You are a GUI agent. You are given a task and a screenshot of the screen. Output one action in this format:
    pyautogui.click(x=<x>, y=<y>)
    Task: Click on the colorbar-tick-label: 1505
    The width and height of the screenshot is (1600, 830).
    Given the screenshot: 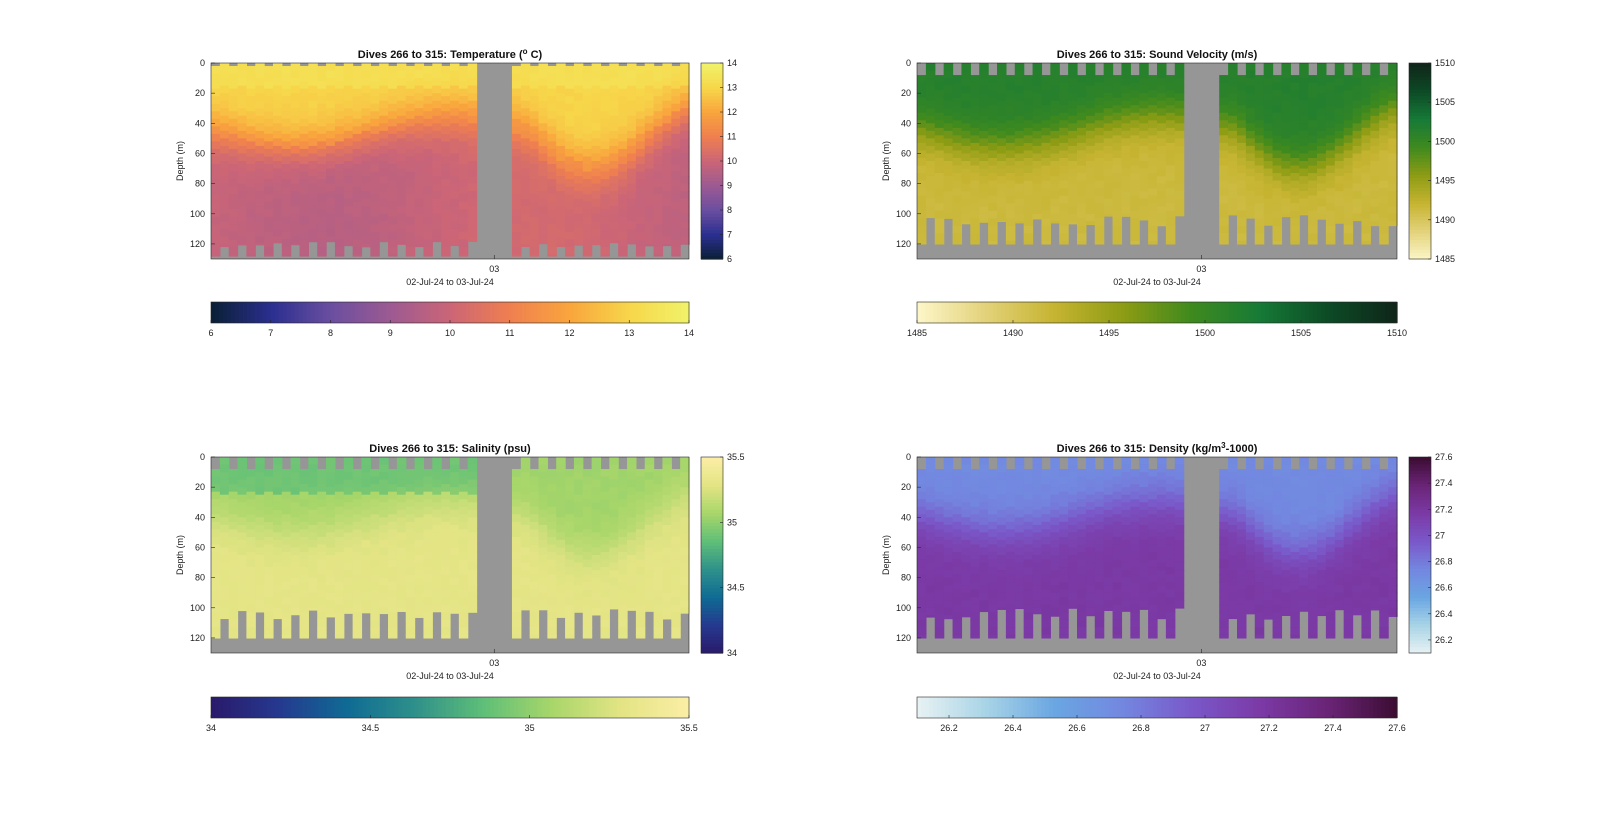 What is the action you would take?
    pyautogui.click(x=1301, y=333)
    